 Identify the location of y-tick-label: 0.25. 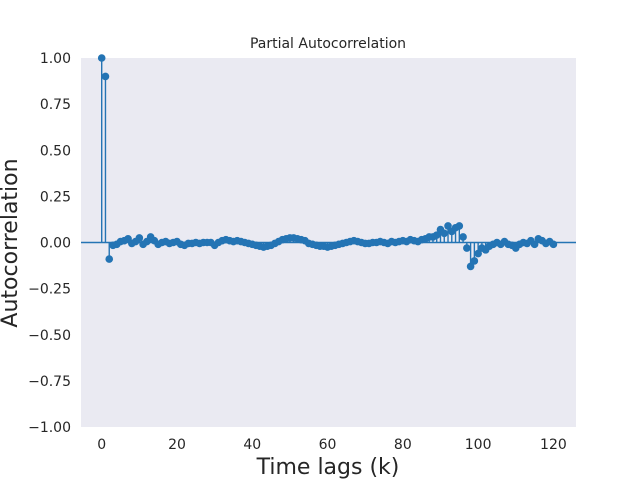
(55, 197).